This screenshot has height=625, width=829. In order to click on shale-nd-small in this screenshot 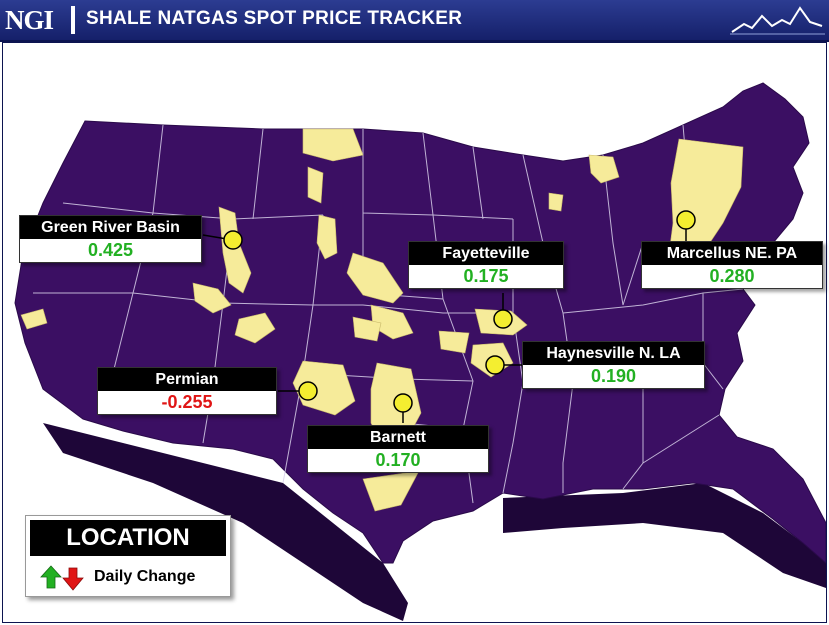, I will do `click(315, 185)`.